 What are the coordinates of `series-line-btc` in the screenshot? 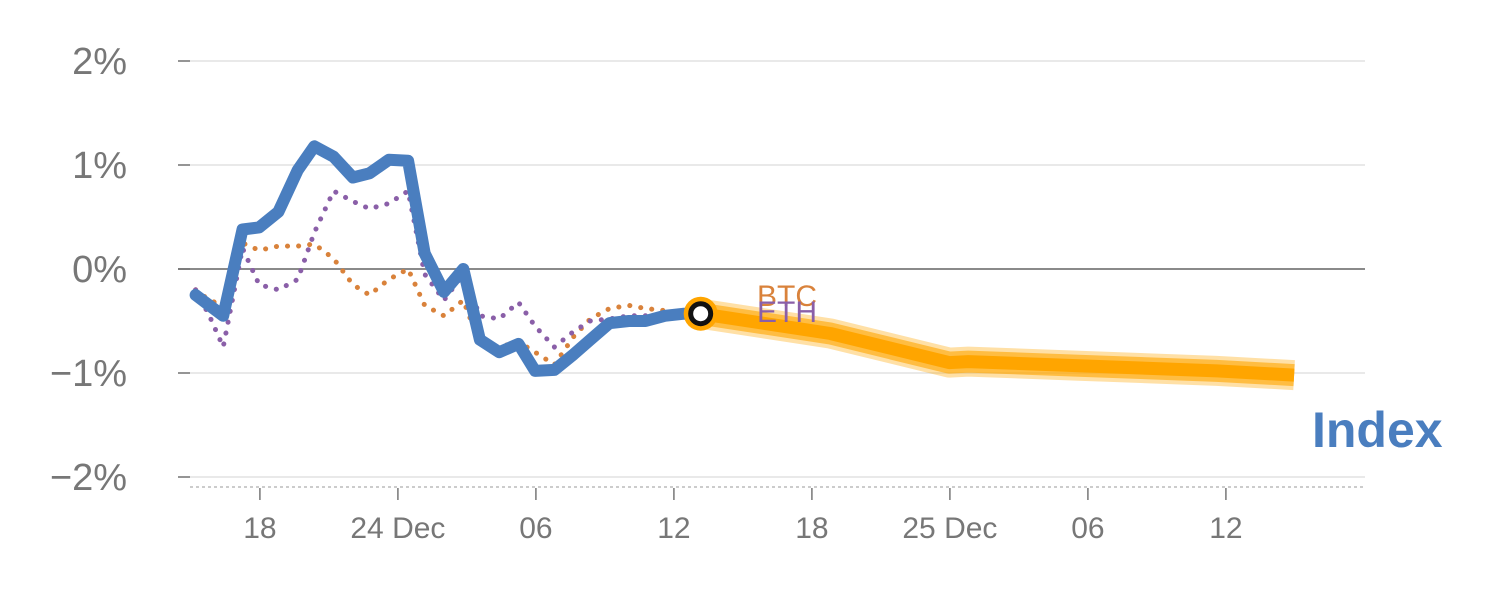 It's located at (448, 304).